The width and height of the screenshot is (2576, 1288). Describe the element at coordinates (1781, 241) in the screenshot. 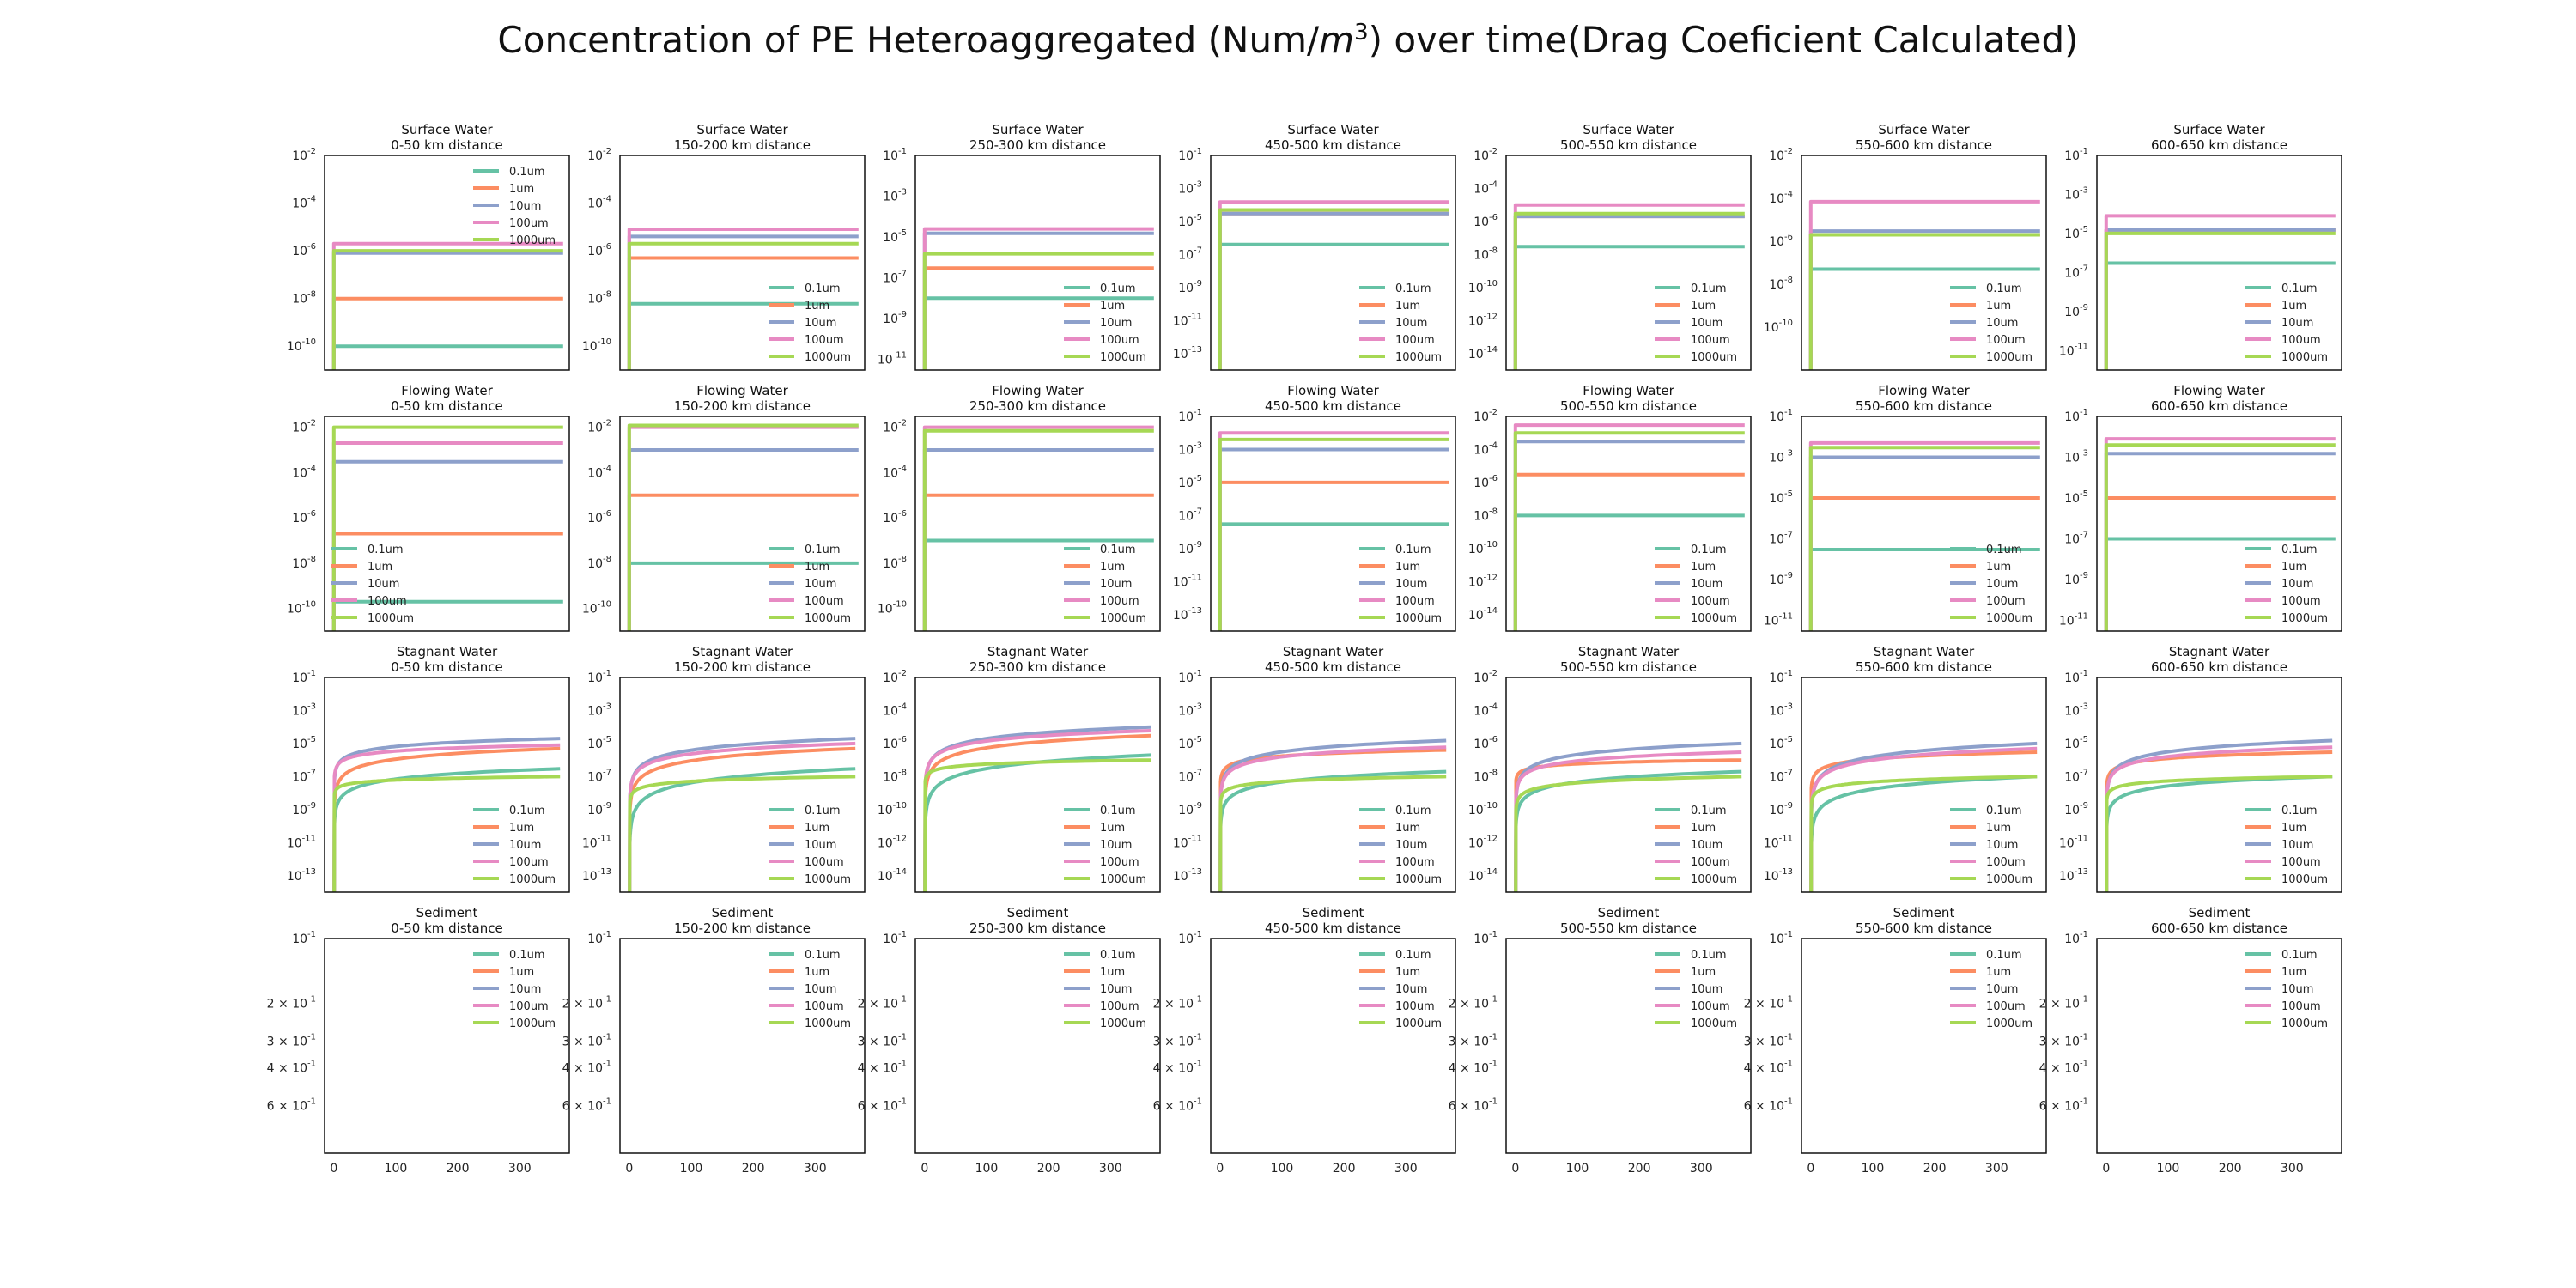

I see `y-tick-label: 10⁻⁶` at that location.